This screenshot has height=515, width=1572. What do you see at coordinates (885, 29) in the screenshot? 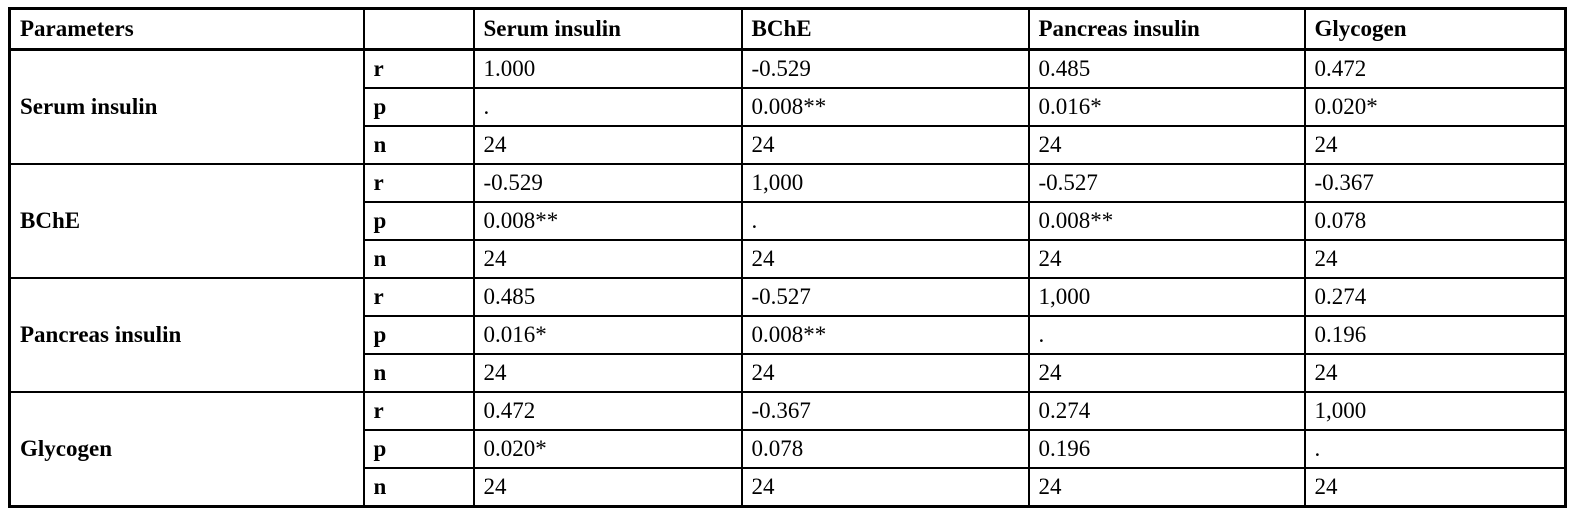
I see `header-bche: BChE` at bounding box center [885, 29].